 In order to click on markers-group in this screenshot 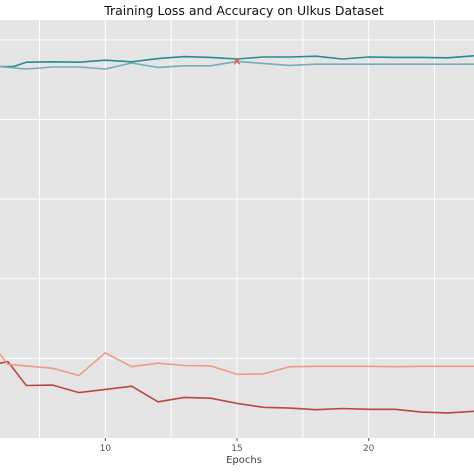, I will do `click(237, 61)`.